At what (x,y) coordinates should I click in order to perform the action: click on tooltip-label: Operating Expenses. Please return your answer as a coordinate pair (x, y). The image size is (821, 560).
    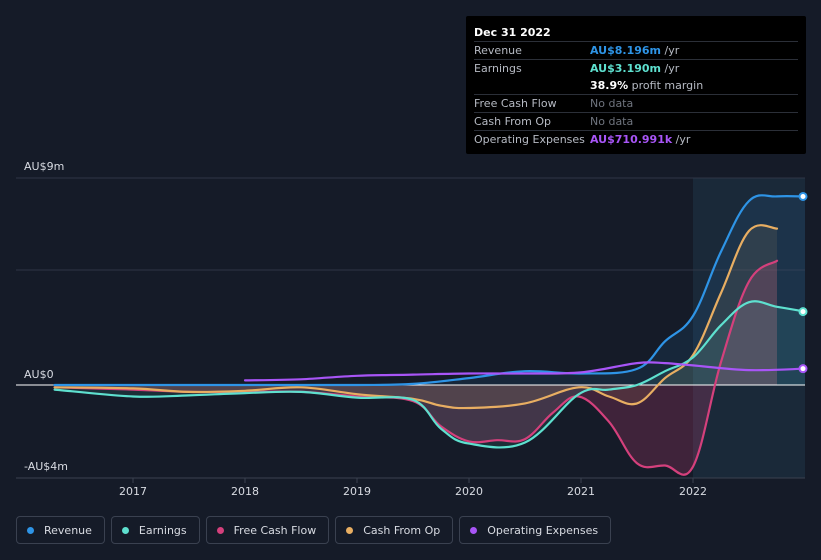
    Looking at the image, I should click on (529, 139).